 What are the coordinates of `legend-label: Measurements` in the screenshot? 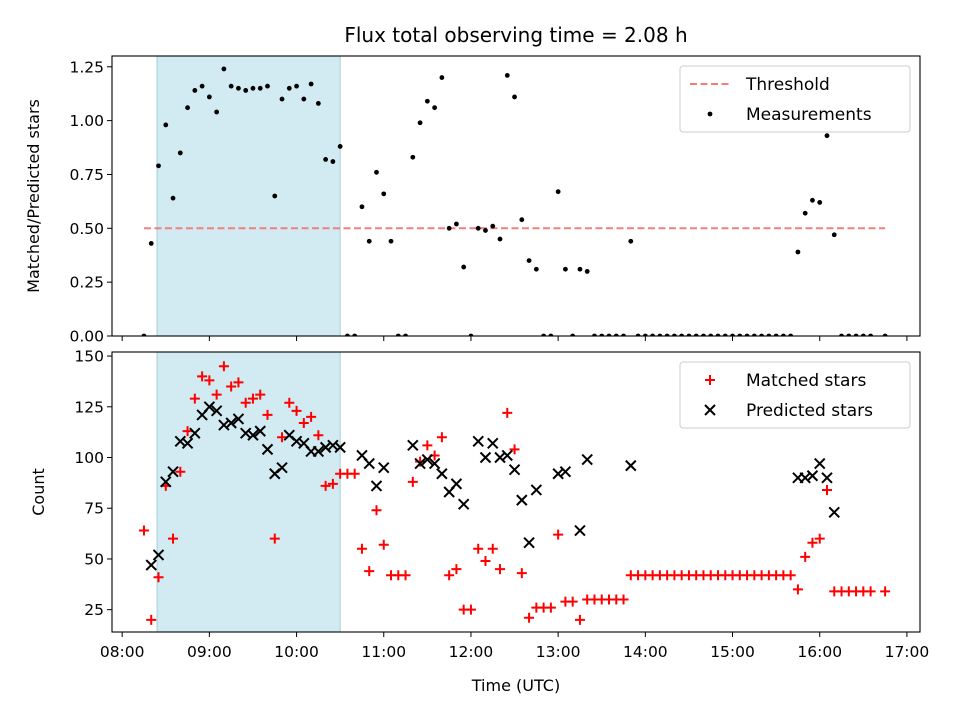 It's located at (809, 115).